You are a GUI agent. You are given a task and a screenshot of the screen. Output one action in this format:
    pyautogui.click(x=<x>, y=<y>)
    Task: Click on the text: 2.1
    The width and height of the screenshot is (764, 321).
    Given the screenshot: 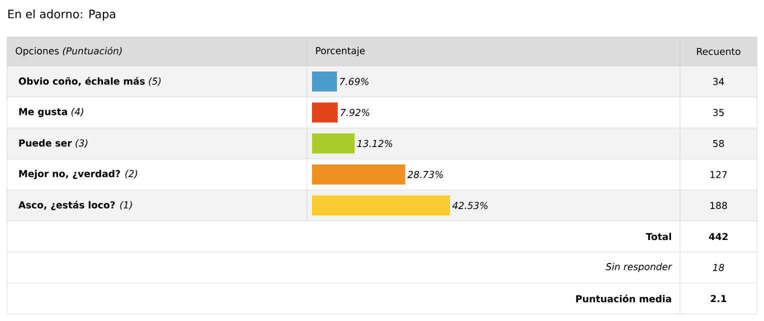 What is the action you would take?
    pyautogui.click(x=718, y=298)
    